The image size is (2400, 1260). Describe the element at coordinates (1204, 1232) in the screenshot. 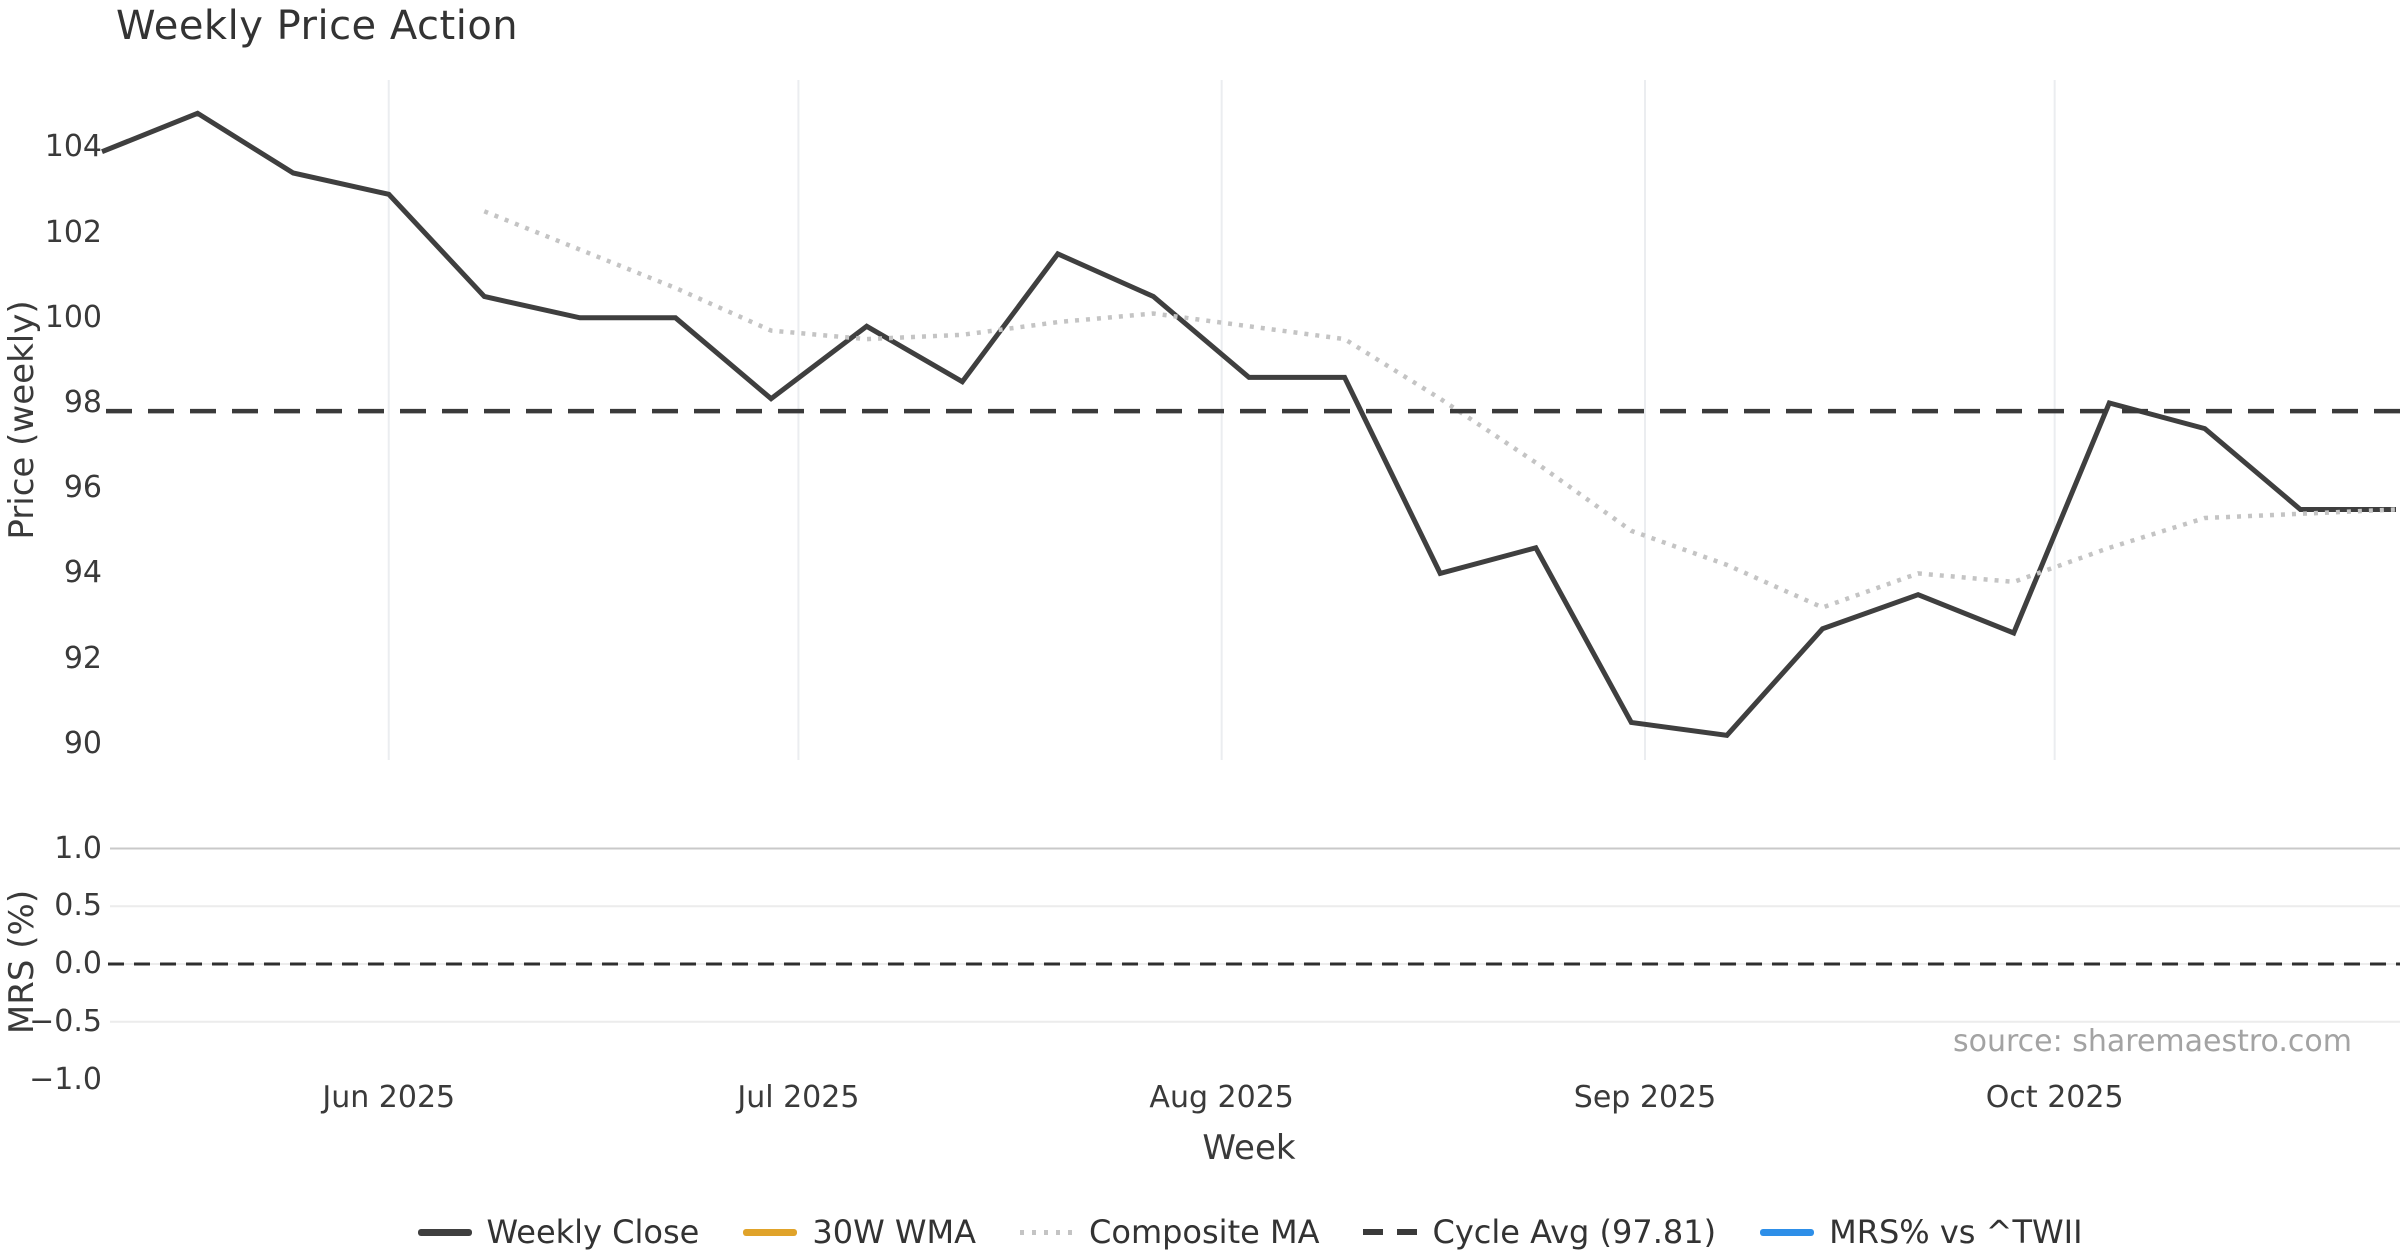

I see `legend-label: Composite MA` at that location.